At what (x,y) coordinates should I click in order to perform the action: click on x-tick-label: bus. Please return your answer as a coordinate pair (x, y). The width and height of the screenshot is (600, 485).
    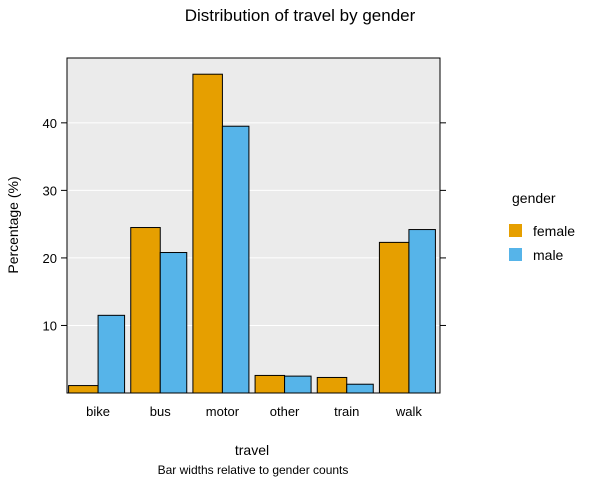
    Looking at the image, I should click on (160, 411).